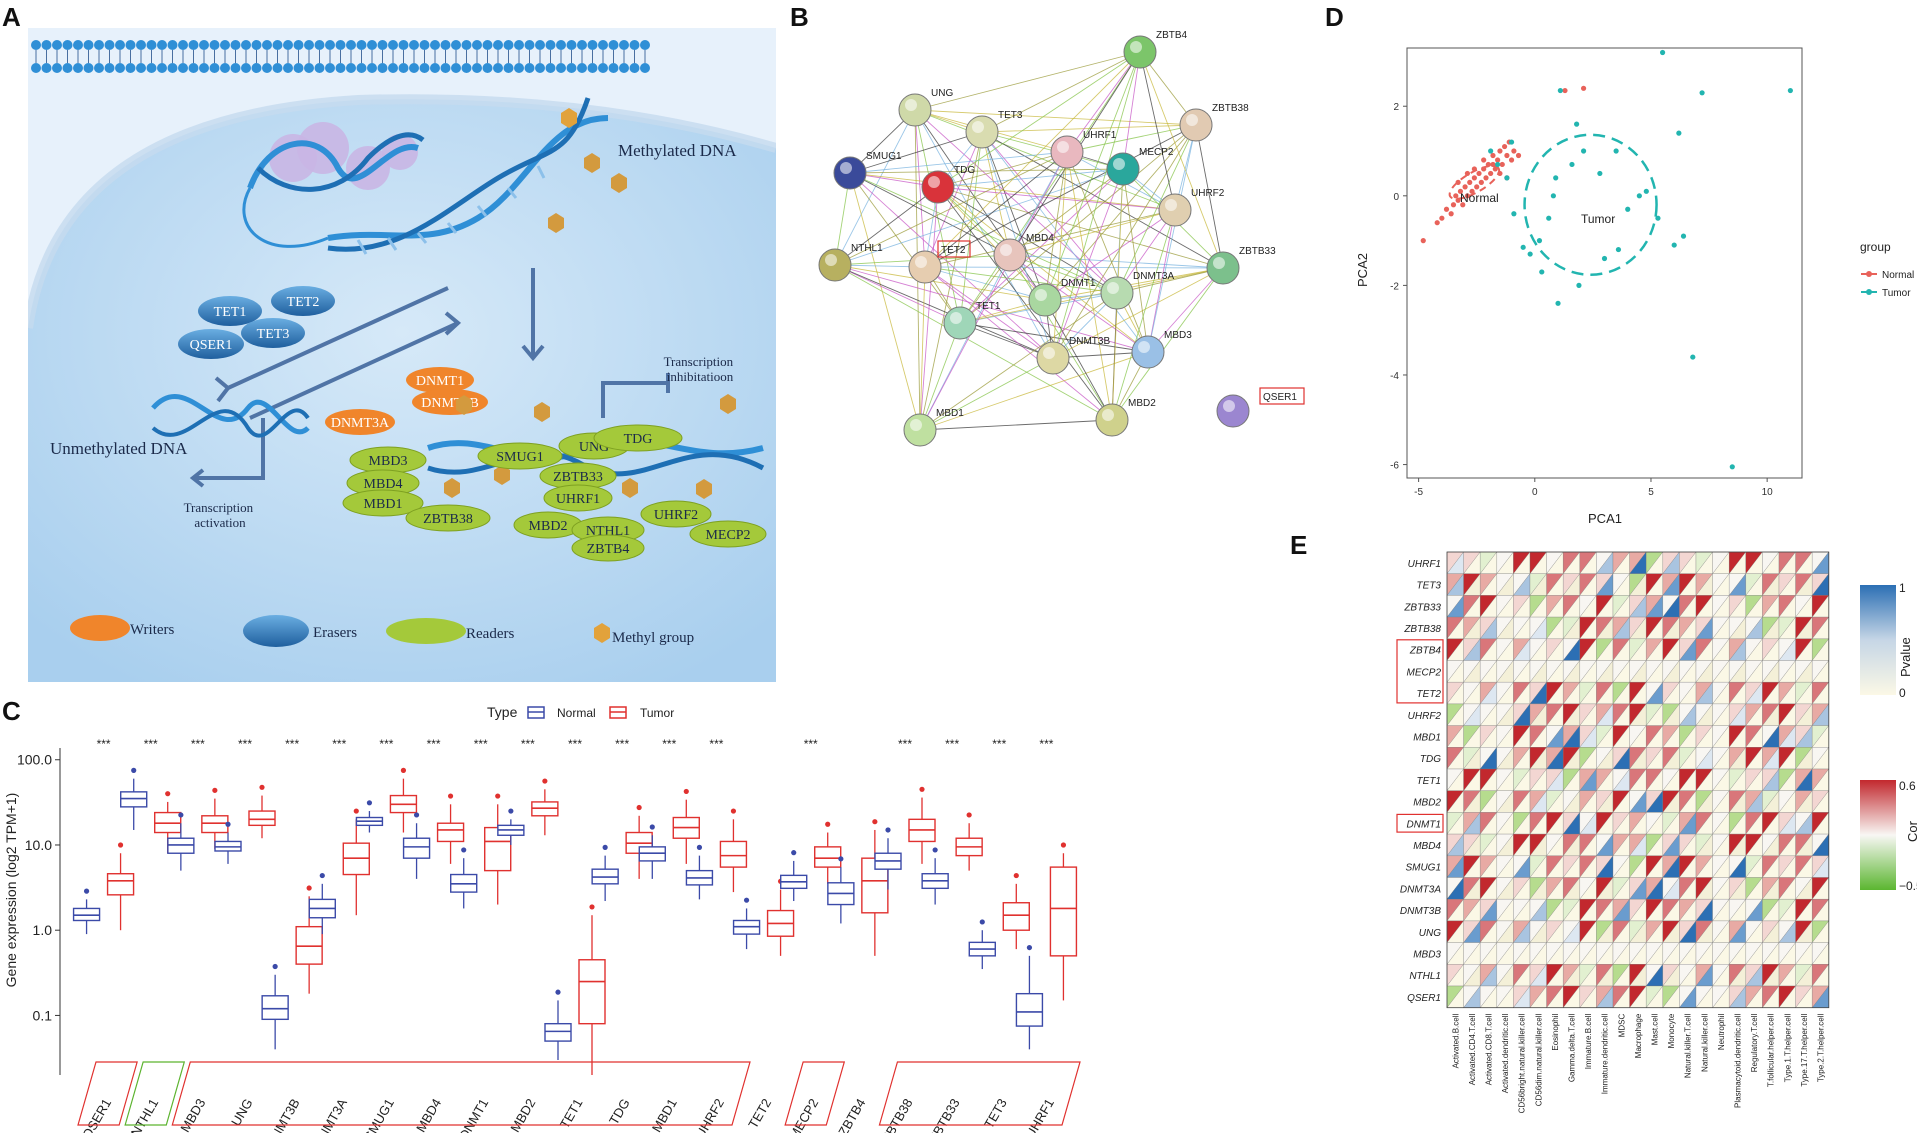  I want to click on pca-normal-label: Normal, so click(1479, 198).